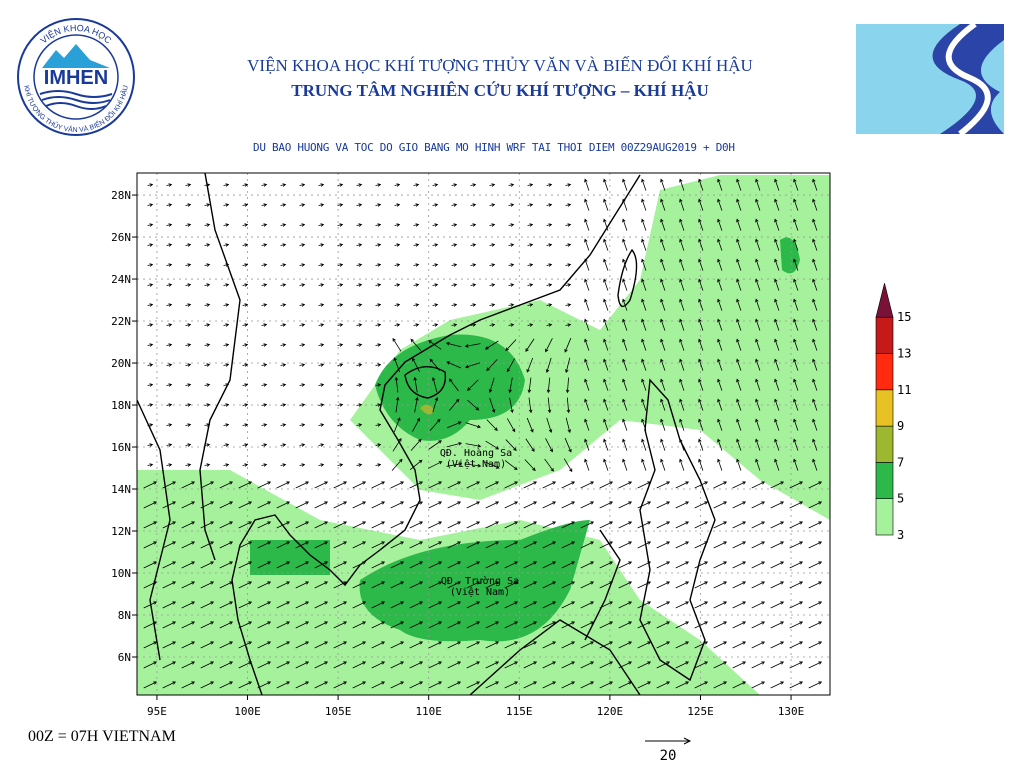  What do you see at coordinates (884, 408) in the screenshot?
I see `legend-band` at bounding box center [884, 408].